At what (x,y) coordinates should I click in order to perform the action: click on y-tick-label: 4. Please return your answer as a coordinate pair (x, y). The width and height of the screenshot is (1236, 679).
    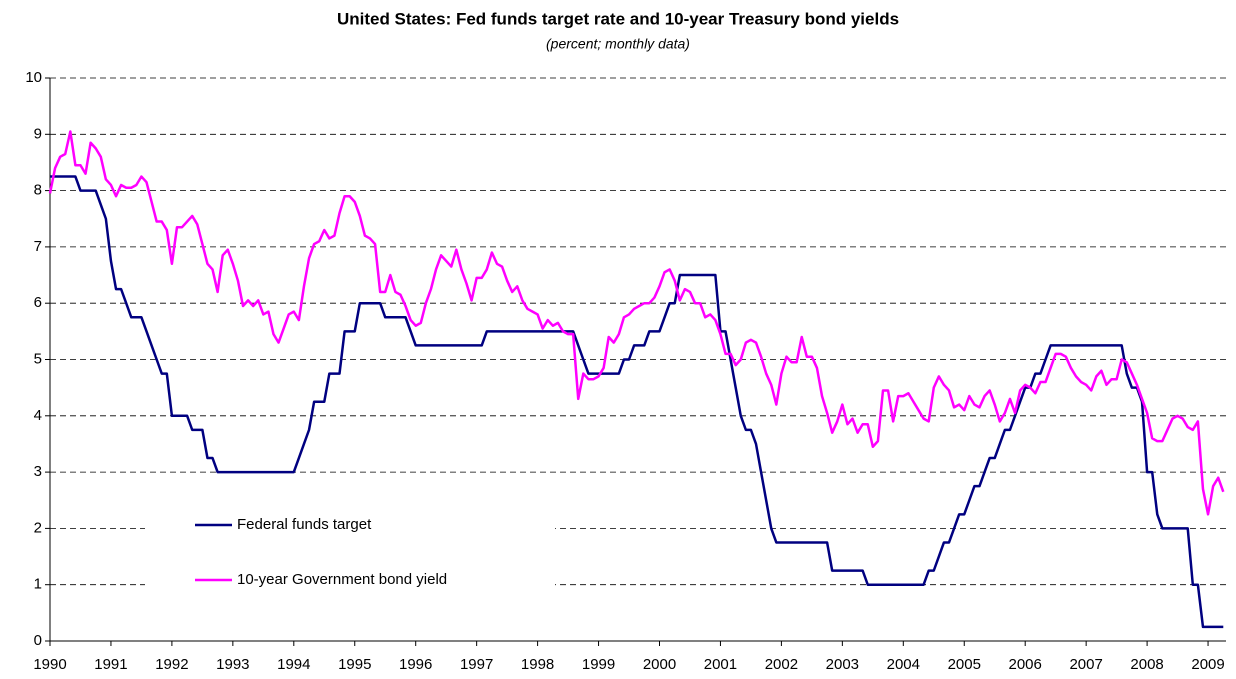
    Looking at the image, I should click on (38, 415).